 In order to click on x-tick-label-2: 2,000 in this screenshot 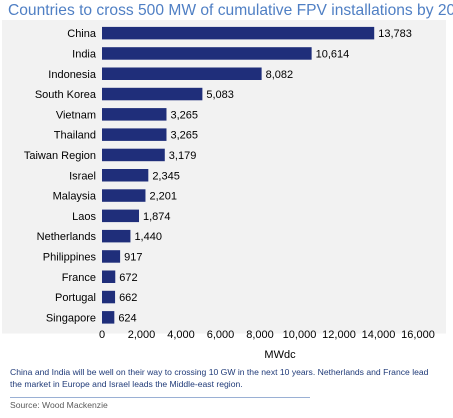, I will do `click(142, 335)`.